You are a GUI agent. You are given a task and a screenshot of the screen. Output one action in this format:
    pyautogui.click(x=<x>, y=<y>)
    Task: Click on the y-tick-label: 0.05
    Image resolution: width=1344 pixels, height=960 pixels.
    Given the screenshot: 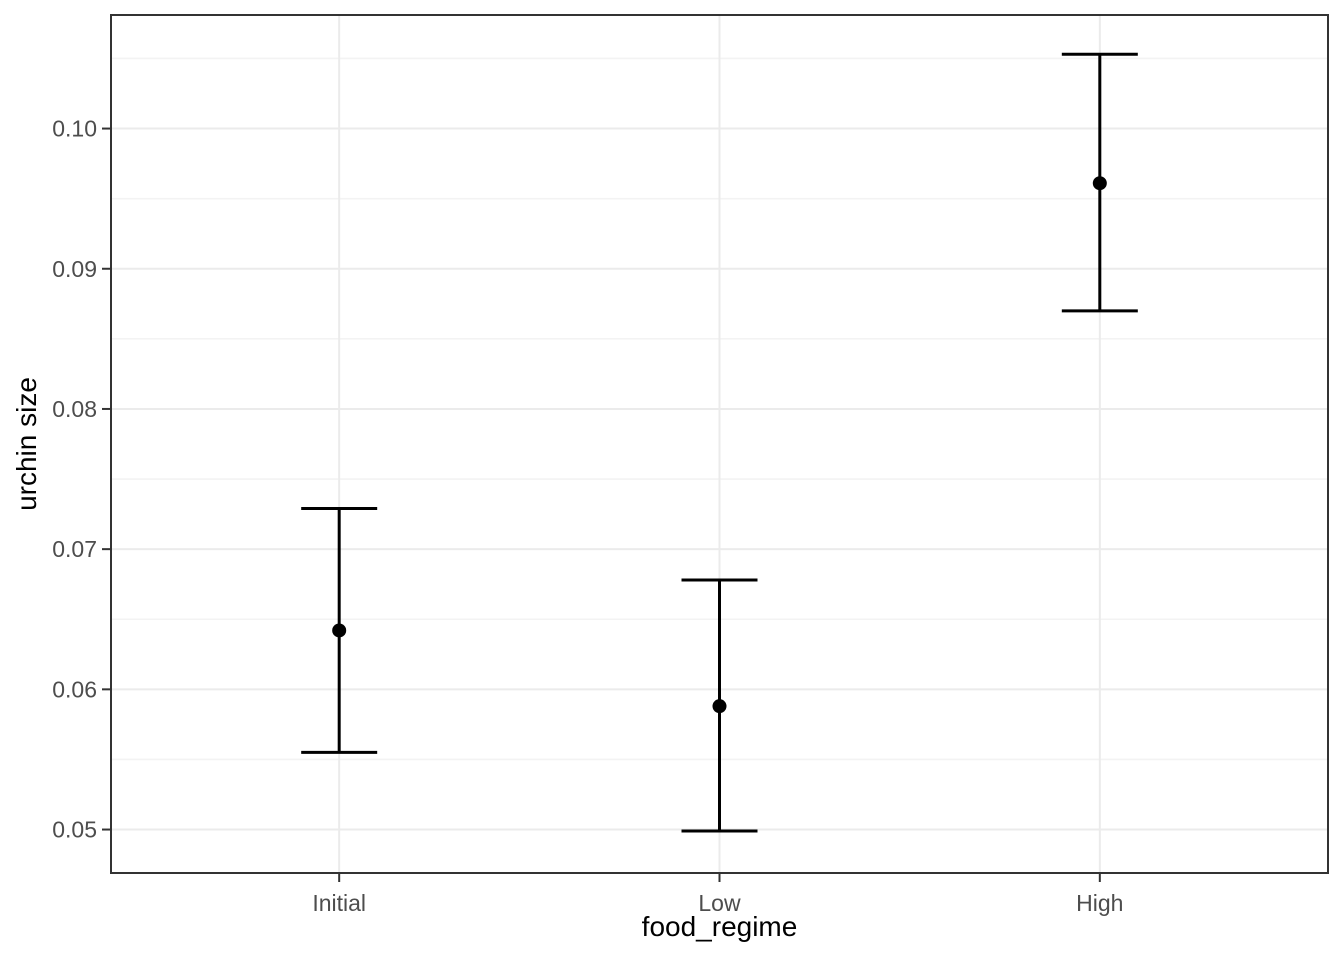 What is the action you would take?
    pyautogui.click(x=74, y=830)
    